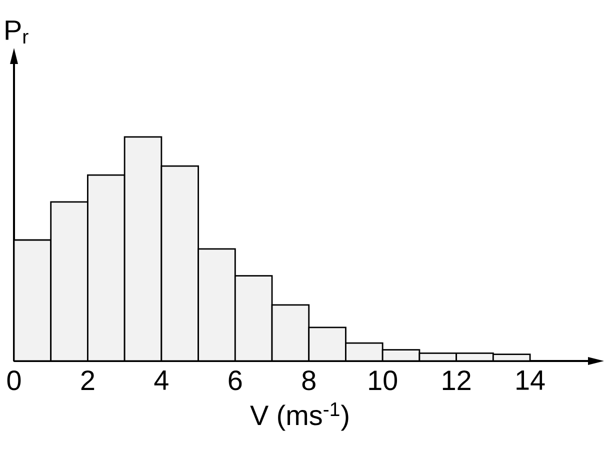  I want to click on x-tick-label: 8, so click(309, 380).